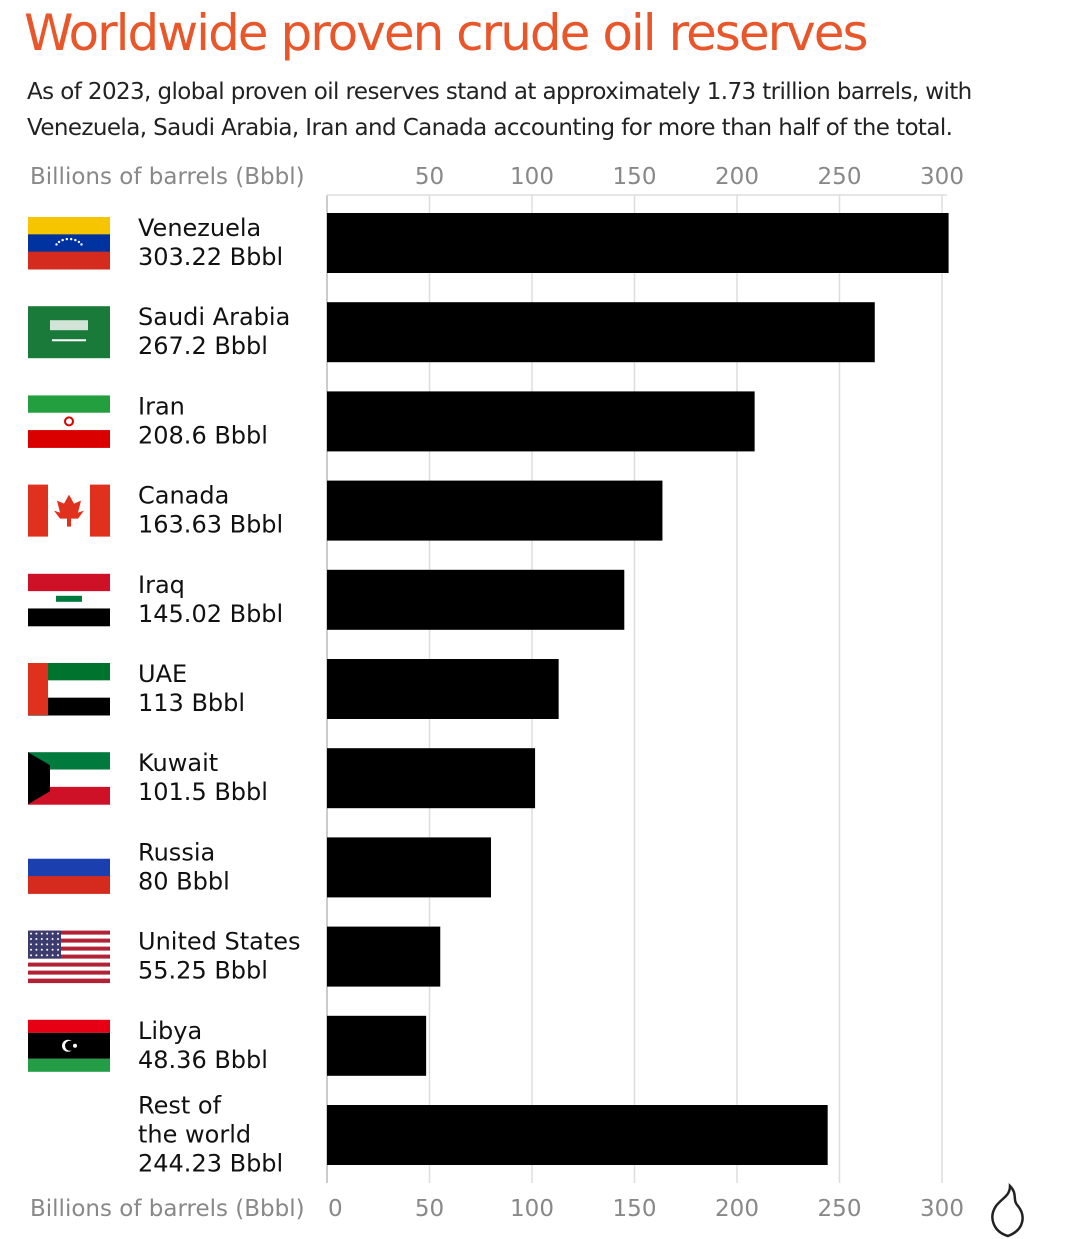 The height and width of the screenshot is (1239, 1080). Describe the element at coordinates (532, 1209) in the screenshot. I see `bottom-tick-label: 100` at that location.